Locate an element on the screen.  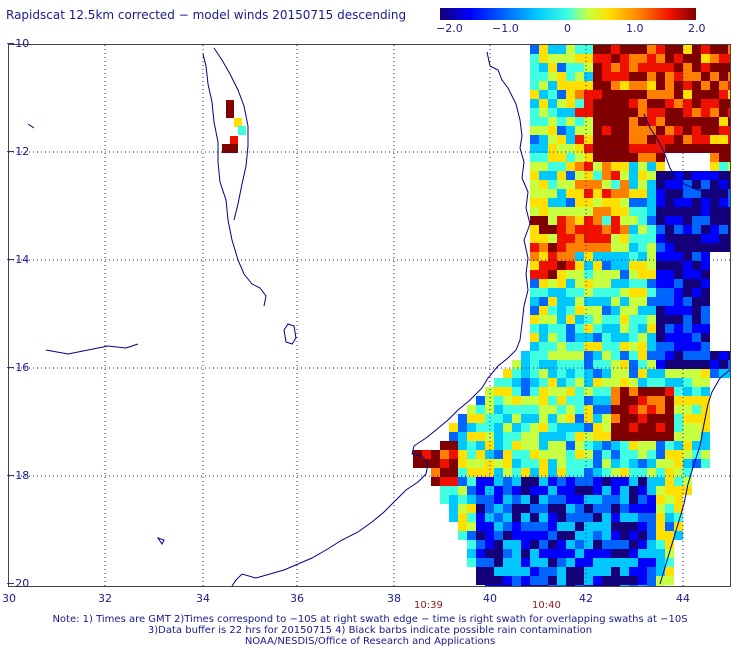
lat-label-12: −12 is located at coordinates (18, 151).